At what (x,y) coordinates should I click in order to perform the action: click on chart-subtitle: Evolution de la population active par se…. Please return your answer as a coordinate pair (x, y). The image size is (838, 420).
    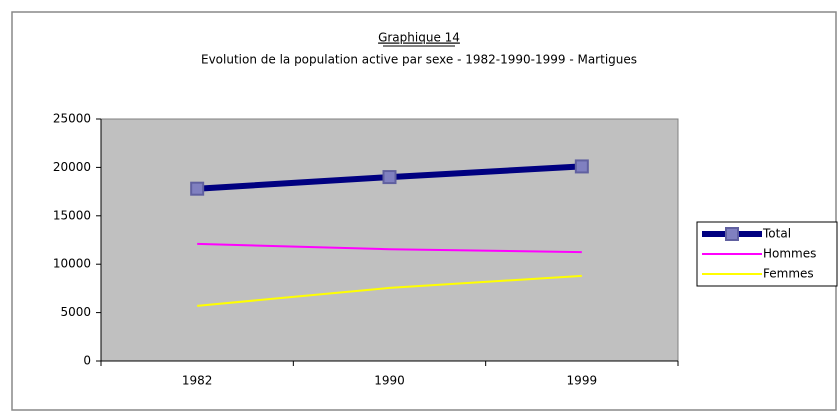
    Looking at the image, I should click on (419, 60).